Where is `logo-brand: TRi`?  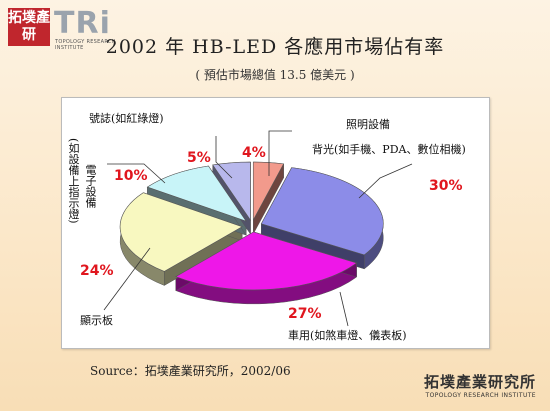 logo-brand: TRi is located at coordinates (82, 23).